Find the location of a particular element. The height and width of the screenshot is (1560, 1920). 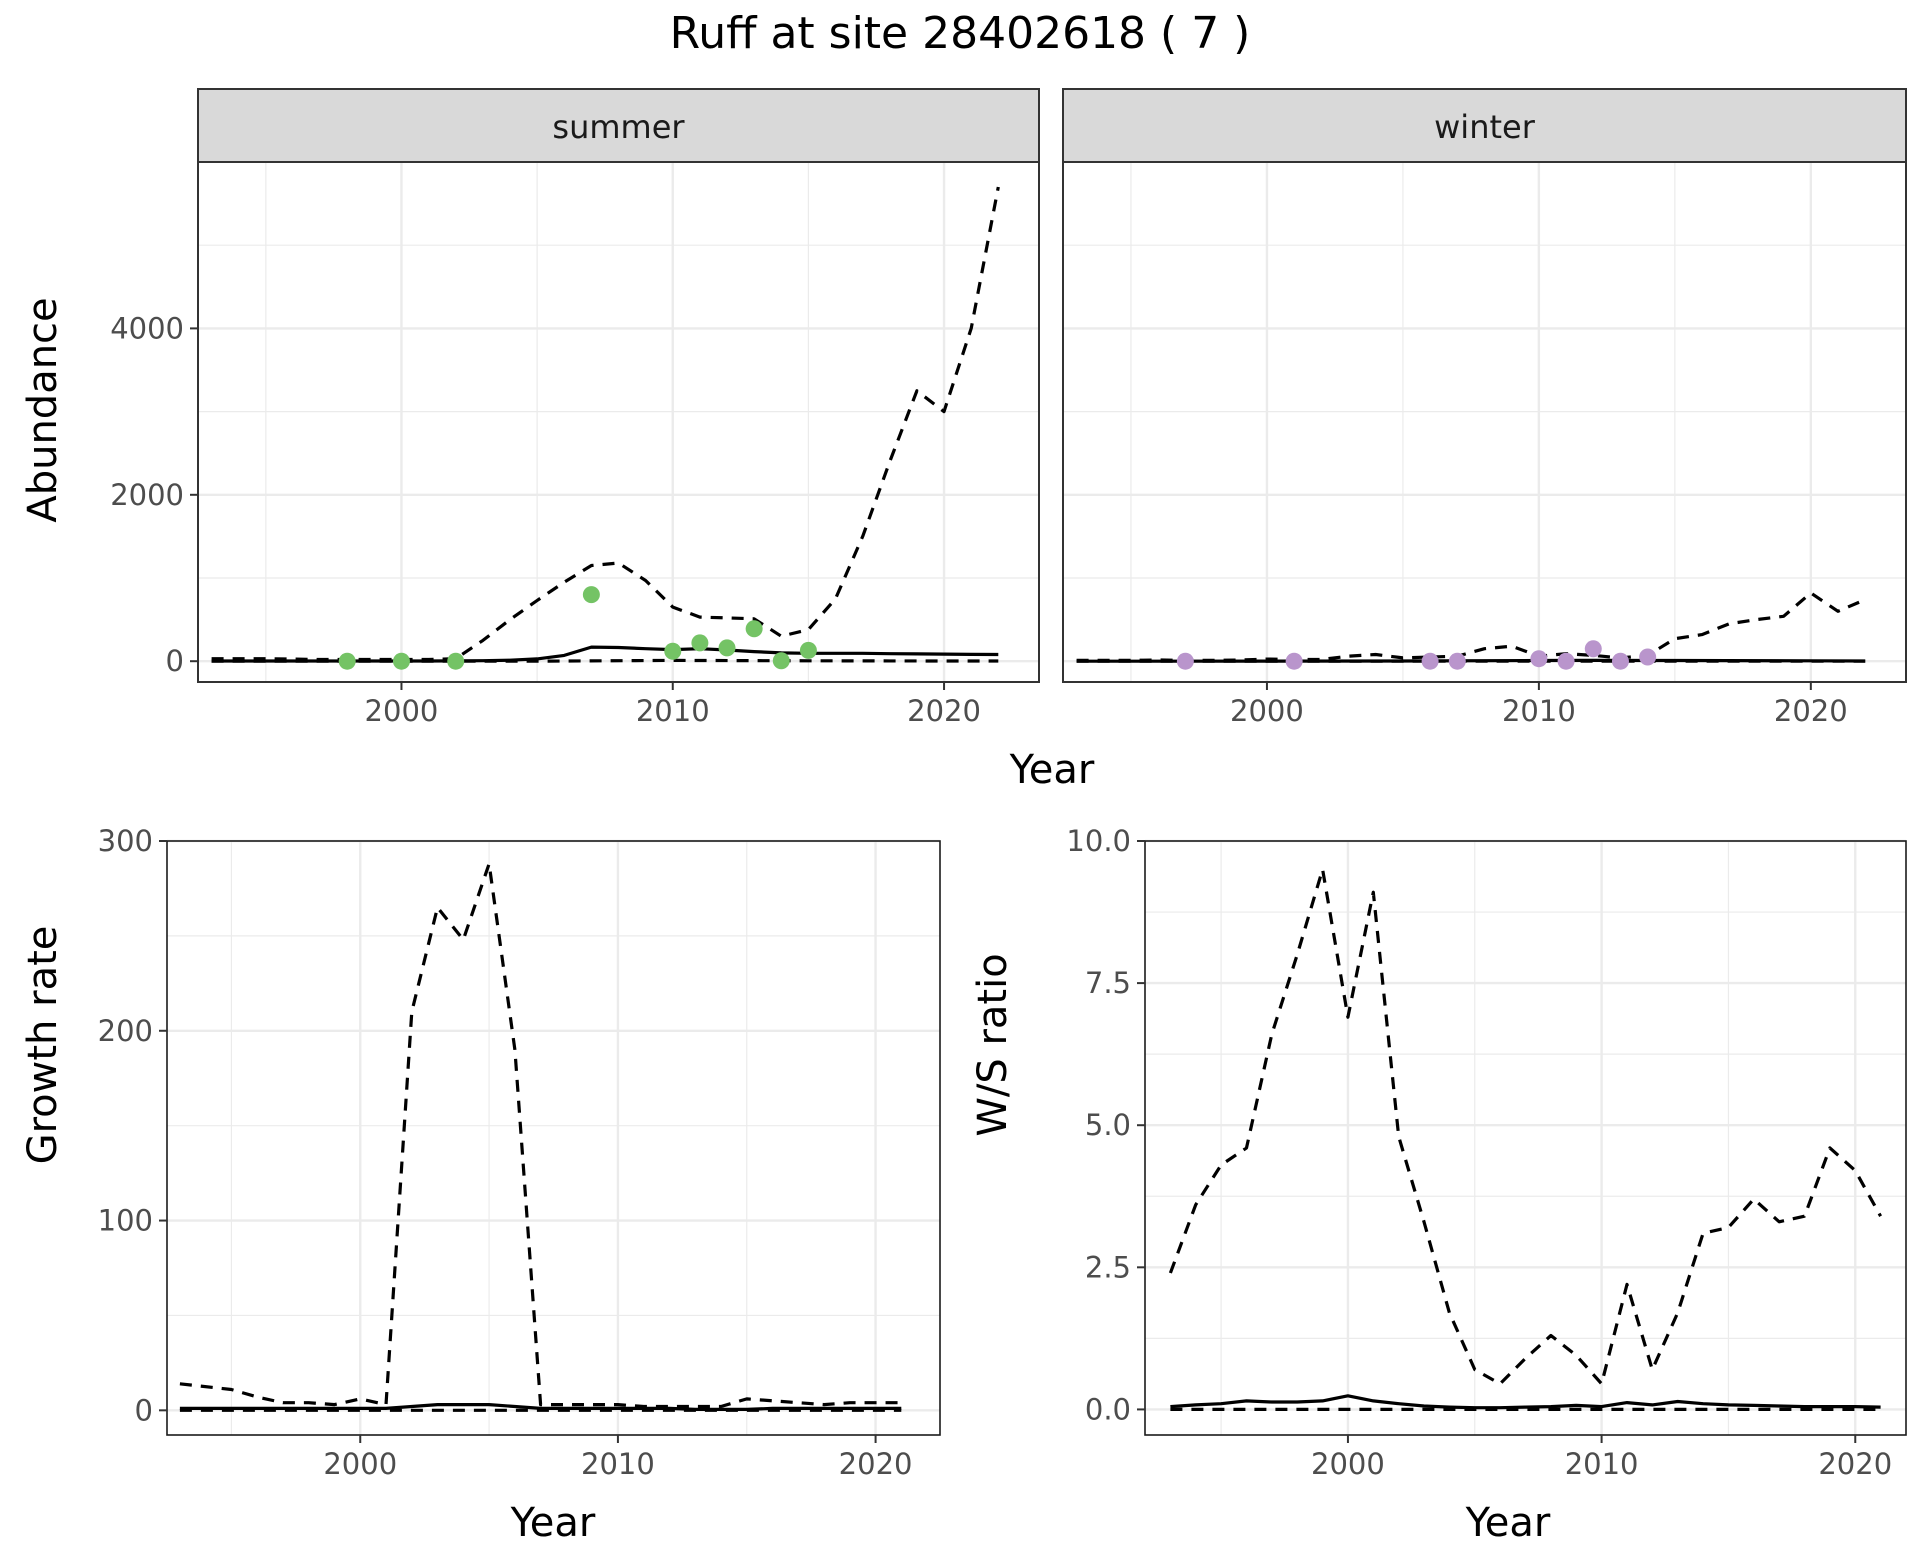

strip-label-summer: summer is located at coordinates (618, 127).